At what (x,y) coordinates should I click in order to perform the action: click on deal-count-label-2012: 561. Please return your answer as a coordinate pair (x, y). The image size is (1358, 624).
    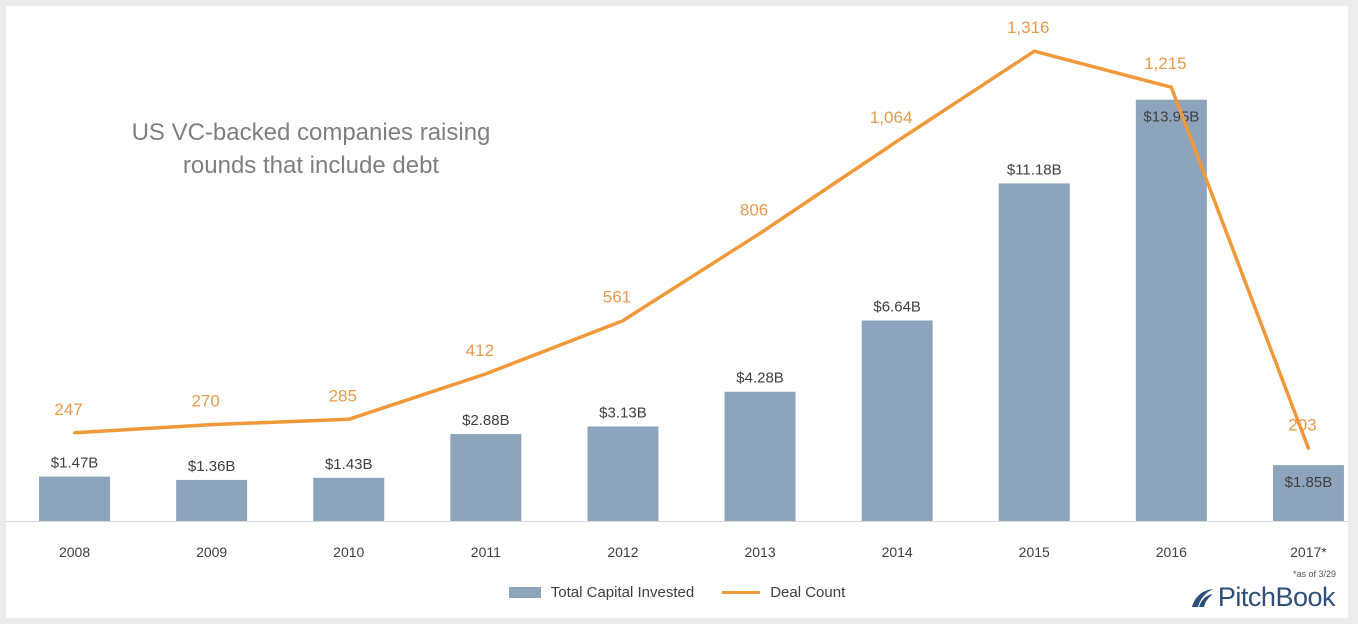
    Looking at the image, I should click on (617, 297).